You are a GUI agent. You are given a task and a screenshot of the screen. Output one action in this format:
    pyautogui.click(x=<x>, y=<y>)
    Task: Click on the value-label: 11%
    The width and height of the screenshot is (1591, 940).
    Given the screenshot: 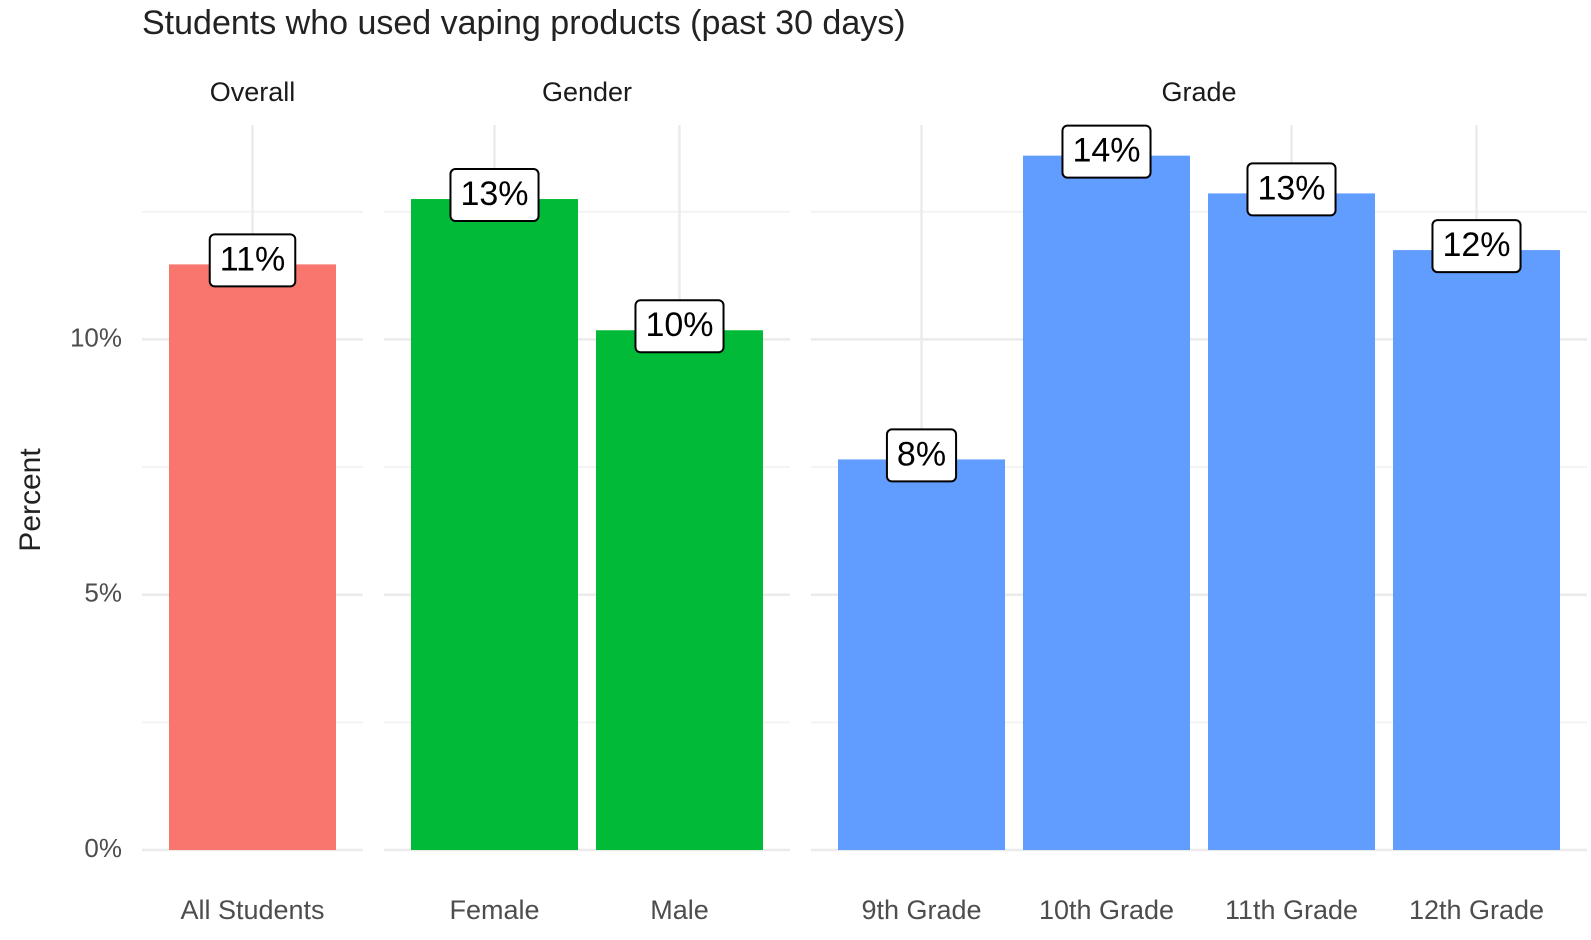 What is the action you would take?
    pyautogui.click(x=252, y=260)
    